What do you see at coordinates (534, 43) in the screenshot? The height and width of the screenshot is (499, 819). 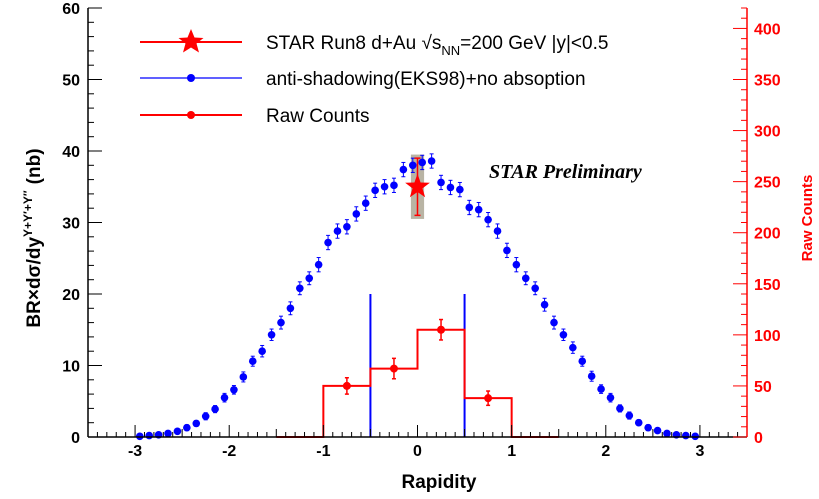 I see `legend-star-suffix: =200 GeV |y|<0.5` at bounding box center [534, 43].